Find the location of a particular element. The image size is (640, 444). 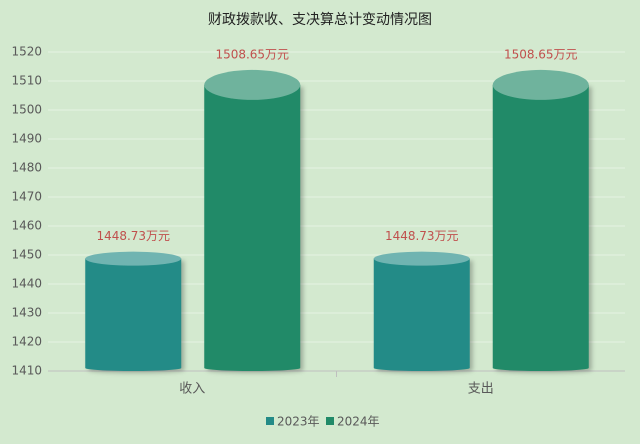

y-tick-label: 1520 is located at coordinates (26, 52).